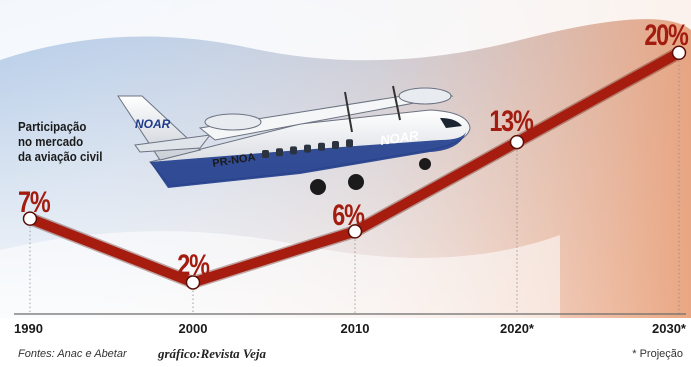  What do you see at coordinates (233, 122) in the screenshot?
I see `engine-left` at bounding box center [233, 122].